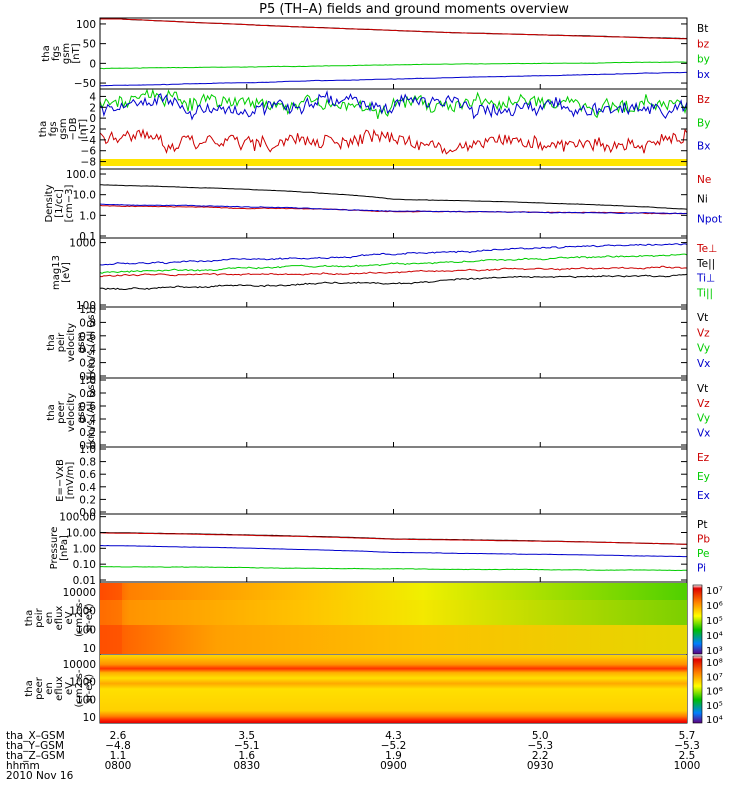 This screenshot has height=800, width=750. Describe the element at coordinates (88, 130) in the screenshot. I see `y-tick-label: −2` at that location.